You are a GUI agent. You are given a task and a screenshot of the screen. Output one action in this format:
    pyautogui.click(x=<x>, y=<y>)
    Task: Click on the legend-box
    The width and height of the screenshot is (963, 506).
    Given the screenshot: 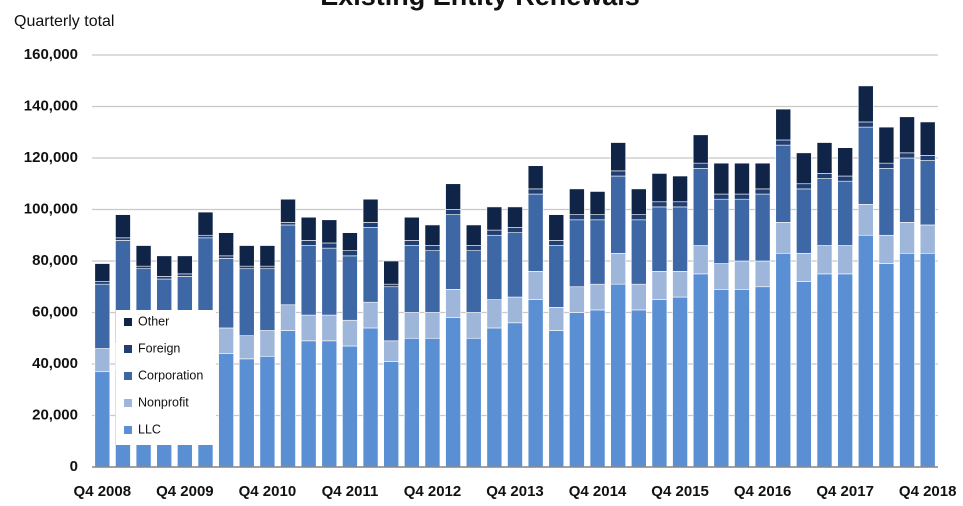 What is the action you would take?
    pyautogui.click(x=166, y=377)
    